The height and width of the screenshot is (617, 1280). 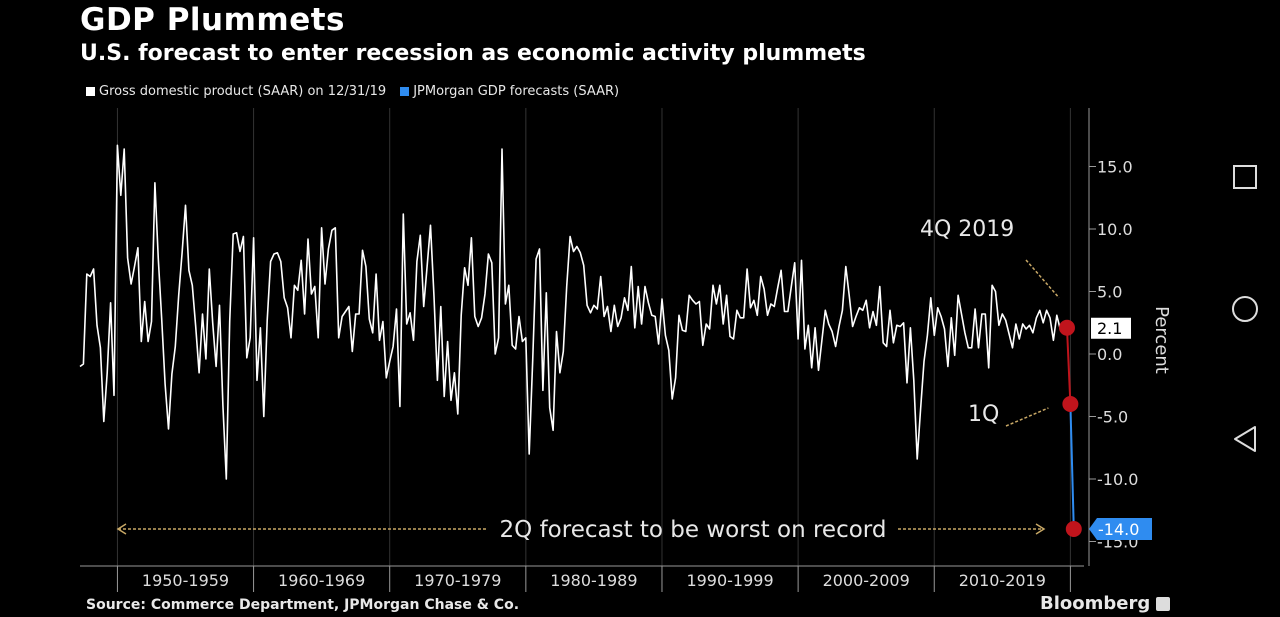 What do you see at coordinates (213, 20) in the screenshot?
I see `chart-title: GDP Plummets` at bounding box center [213, 20].